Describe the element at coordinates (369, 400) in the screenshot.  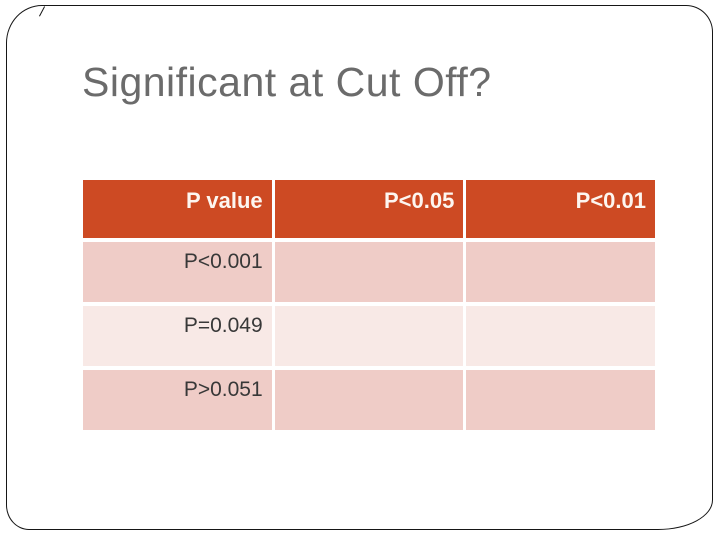
I see `table-cell-r3c2` at that location.